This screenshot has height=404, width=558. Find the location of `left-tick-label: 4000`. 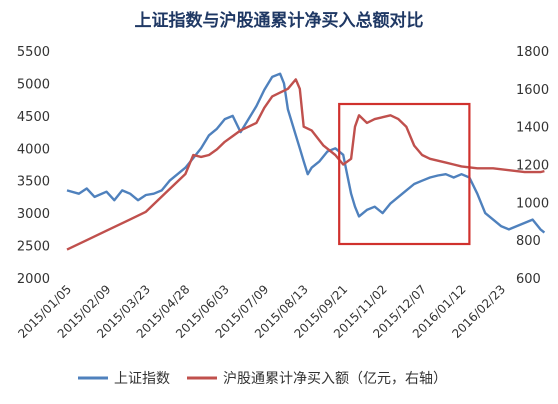

left-tick-label: 4000 is located at coordinates (33, 149).